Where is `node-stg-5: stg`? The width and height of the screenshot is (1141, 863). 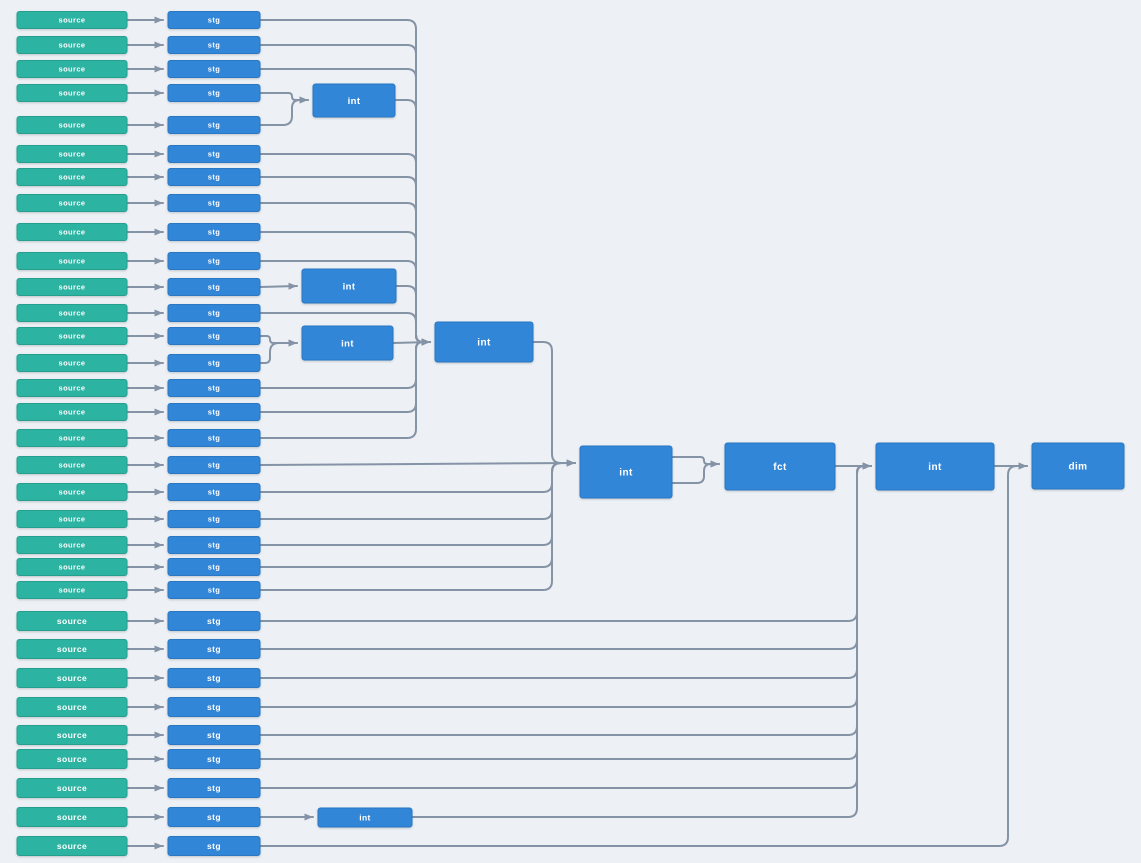 node-stg-5: stg is located at coordinates (214, 125).